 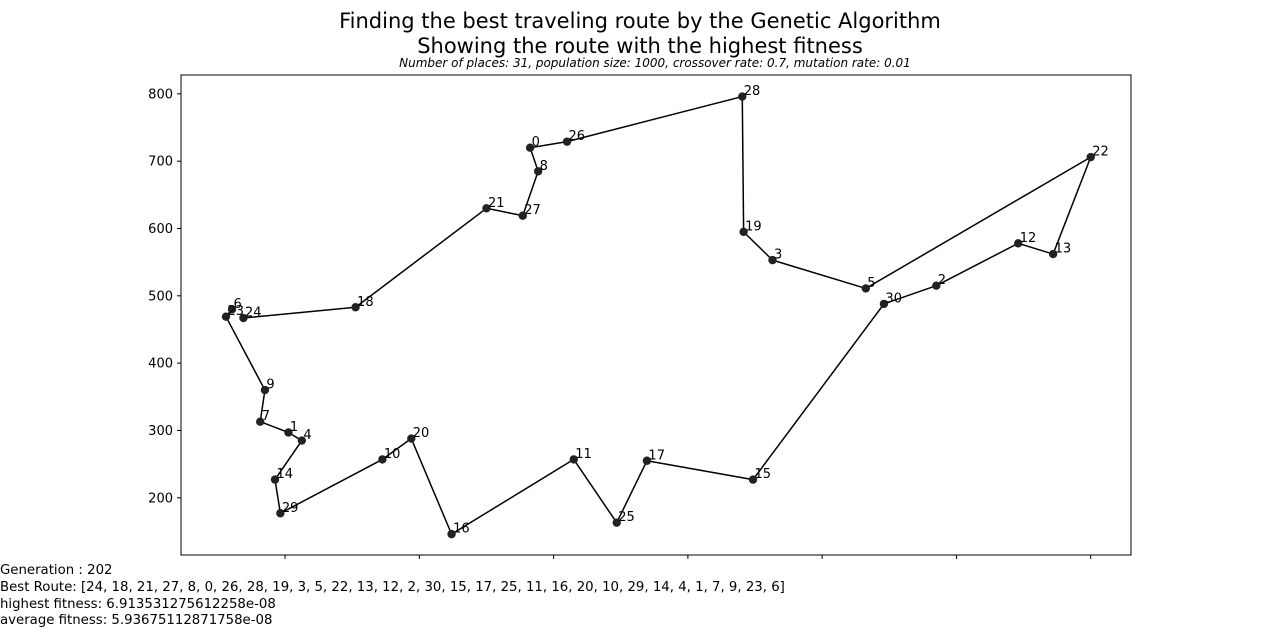 I want to click on point-label: 5, so click(x=871, y=283).